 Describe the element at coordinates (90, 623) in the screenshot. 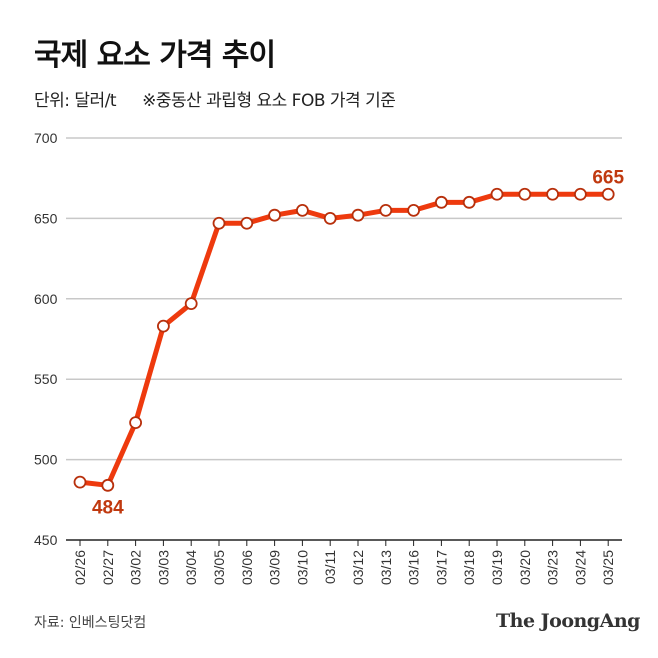

I see `source-label: 자료: 인베스팅닷컴` at that location.